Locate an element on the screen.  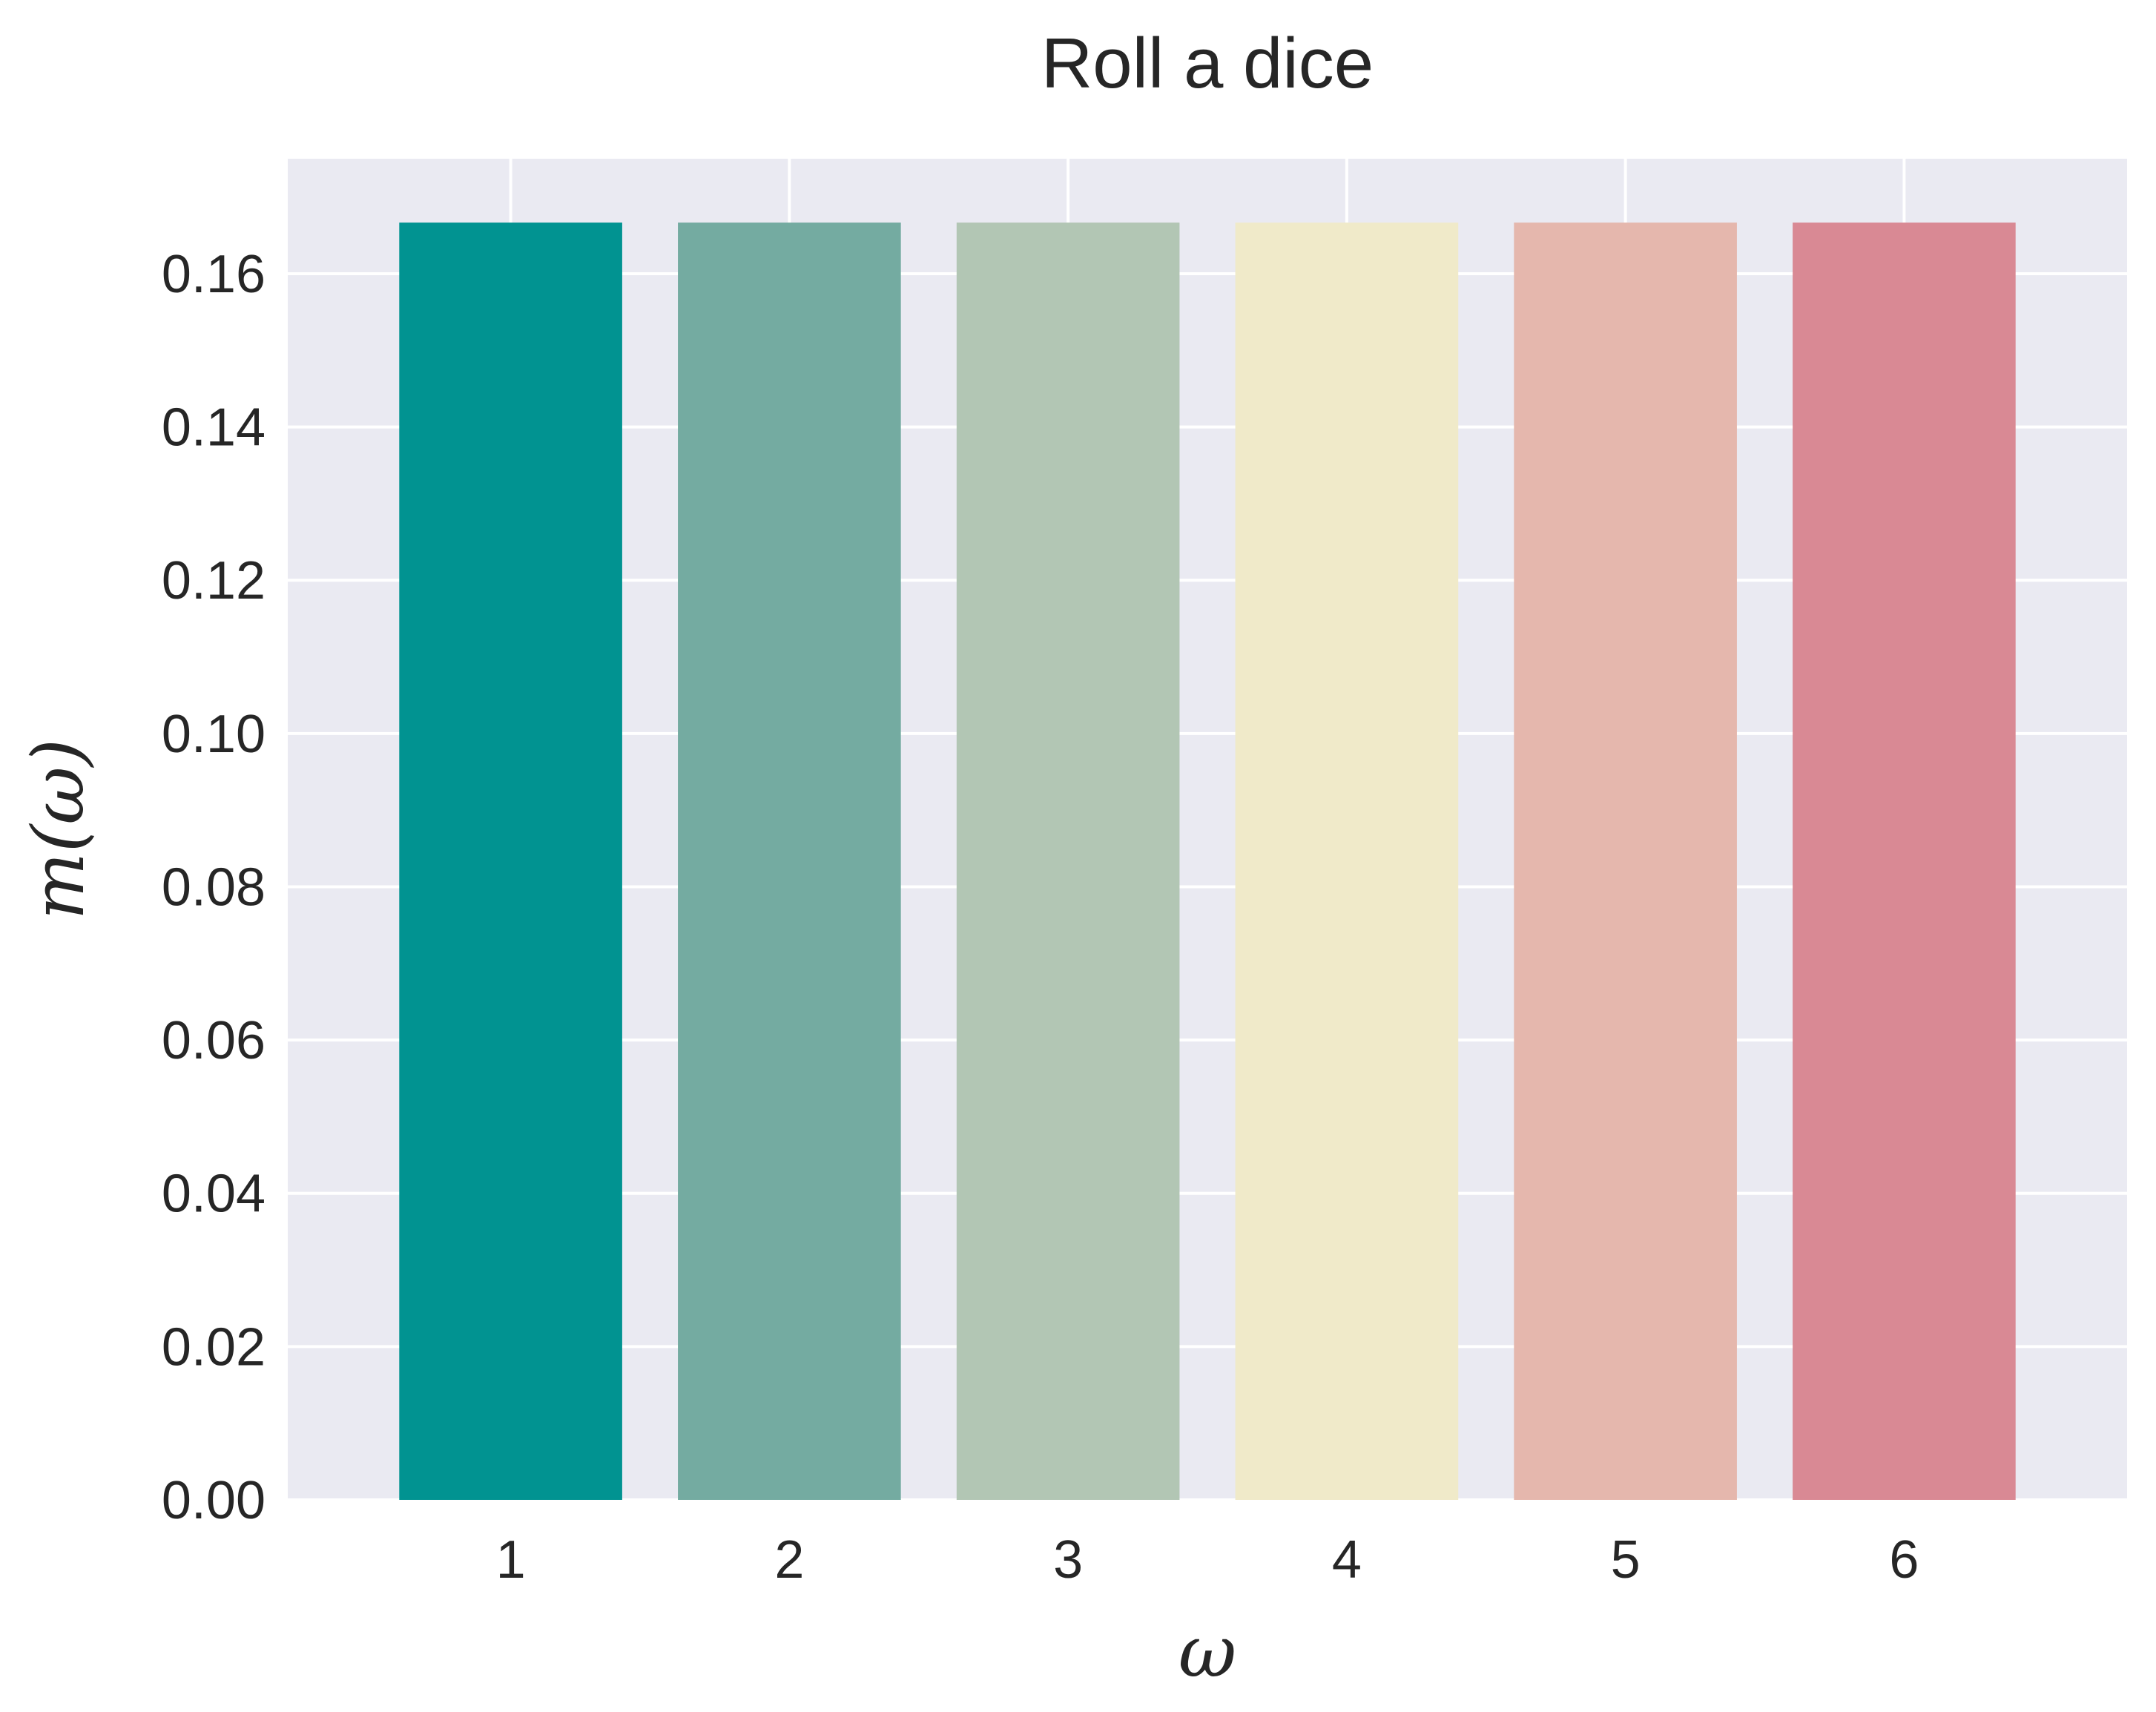
x-tick-label: 6 is located at coordinates (1904, 1560).